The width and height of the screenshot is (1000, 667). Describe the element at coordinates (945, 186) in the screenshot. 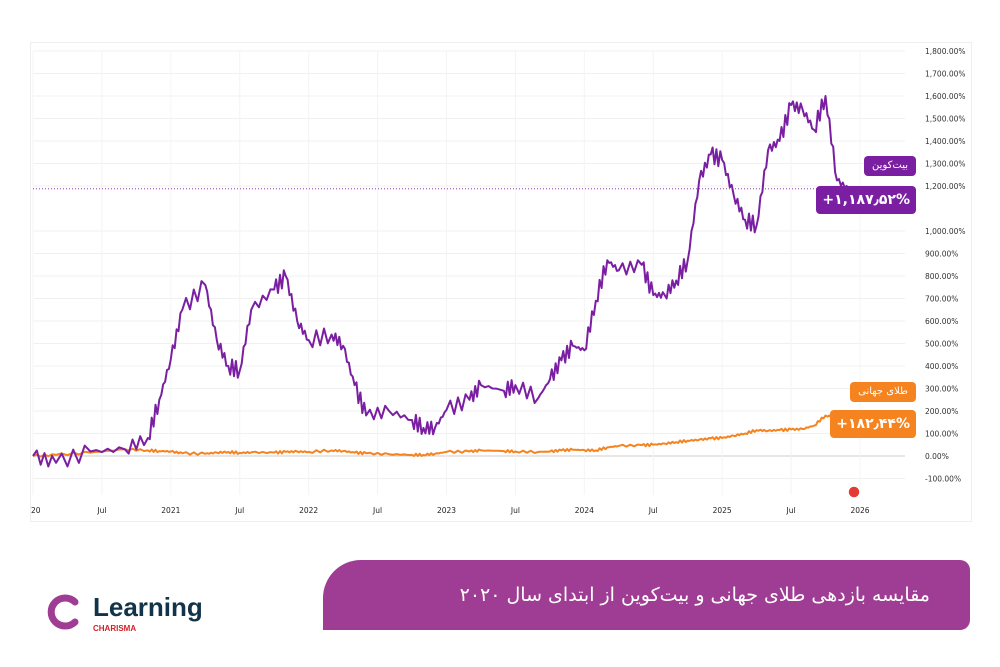

I see `y-tick-label: 1,200.00%` at that location.